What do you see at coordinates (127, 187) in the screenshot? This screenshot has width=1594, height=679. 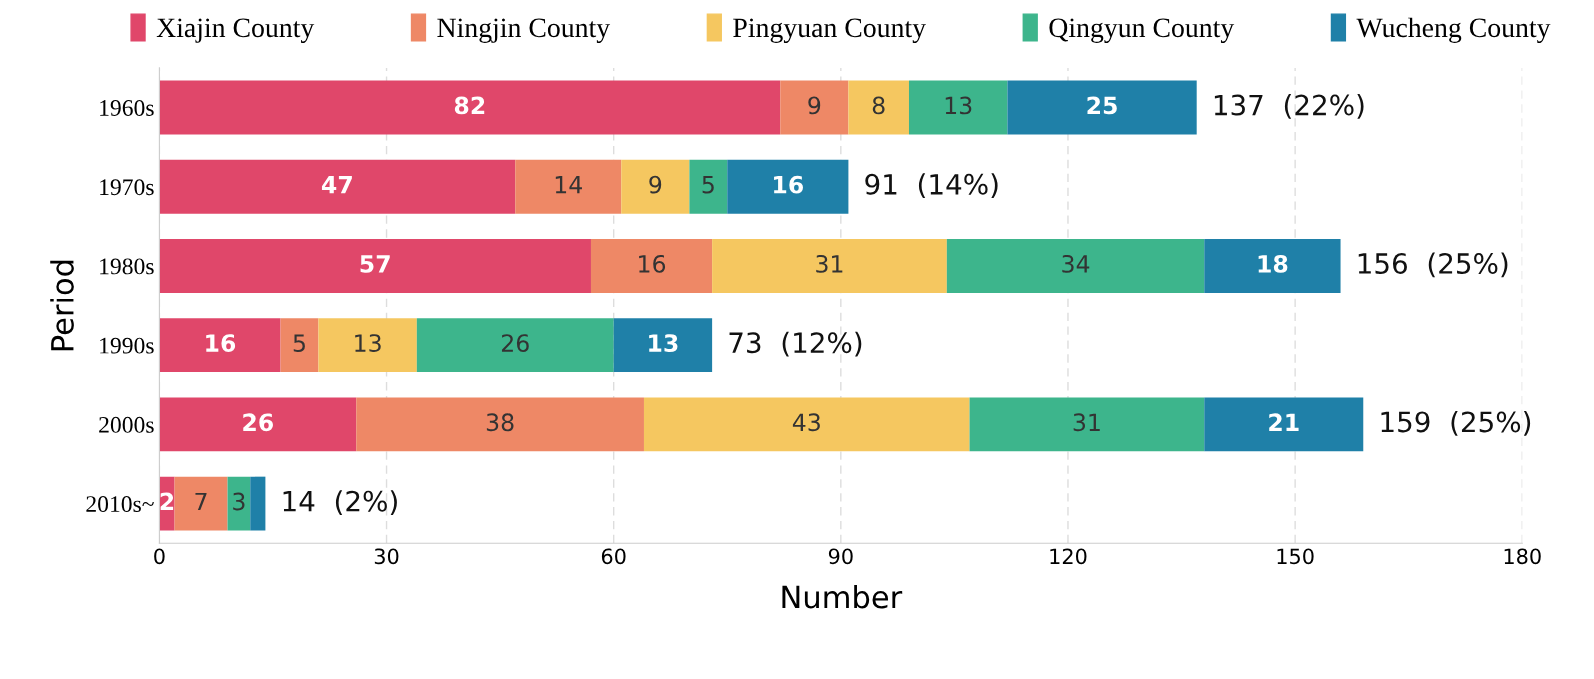 I see `y-tick-label: 1970s` at bounding box center [127, 187].